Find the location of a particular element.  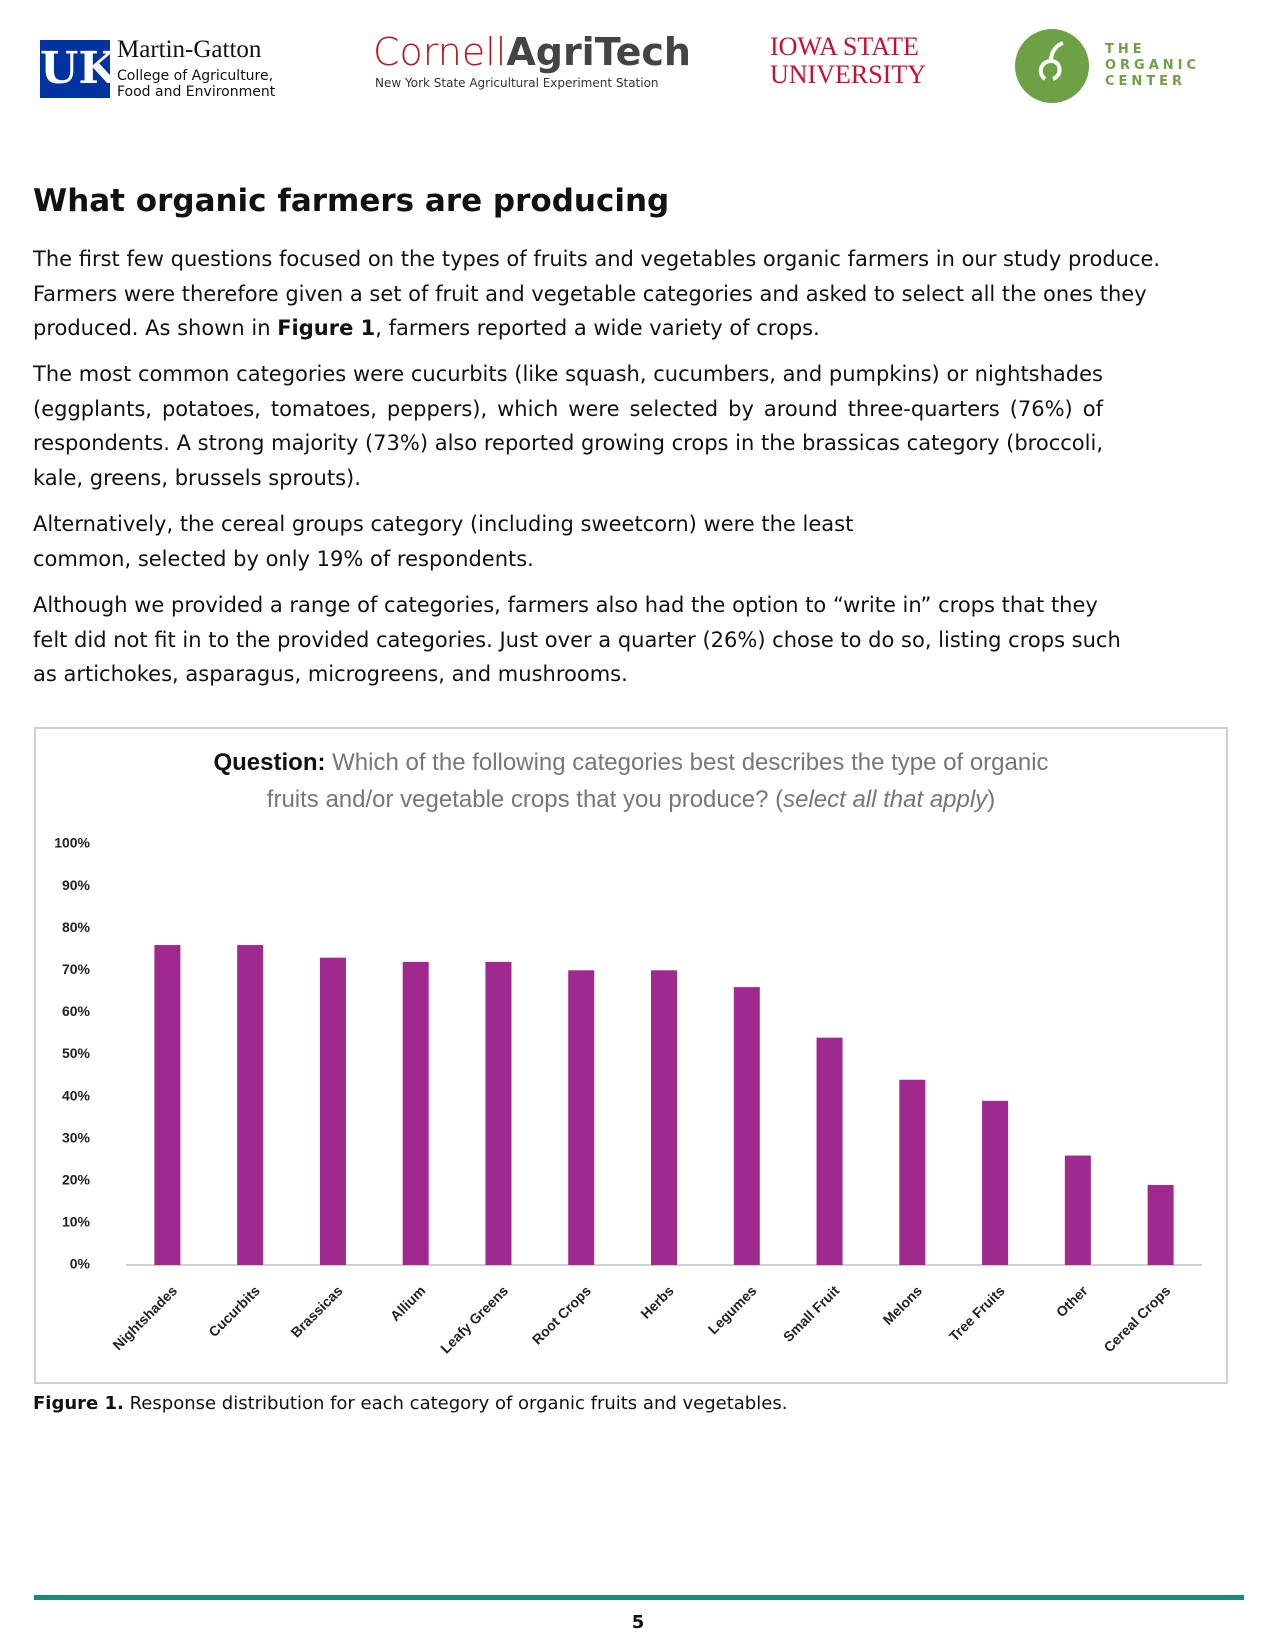

icon-circle is located at coordinates (1052, 66).